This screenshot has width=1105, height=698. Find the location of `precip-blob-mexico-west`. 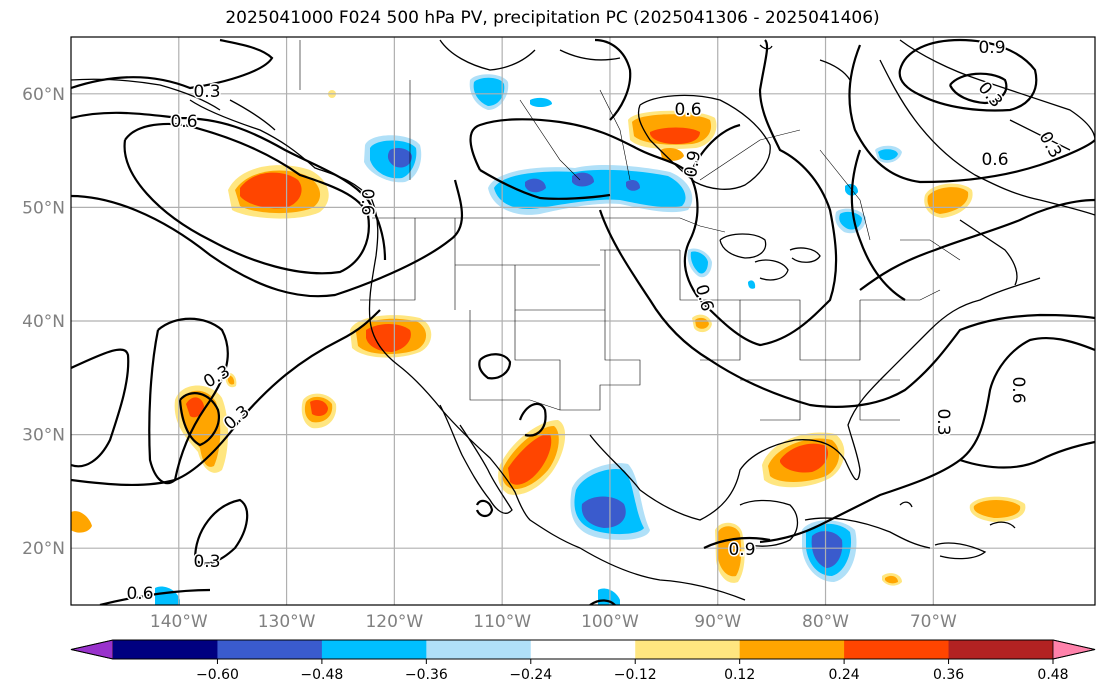

precip-blob-mexico-west is located at coordinates (532, 457).